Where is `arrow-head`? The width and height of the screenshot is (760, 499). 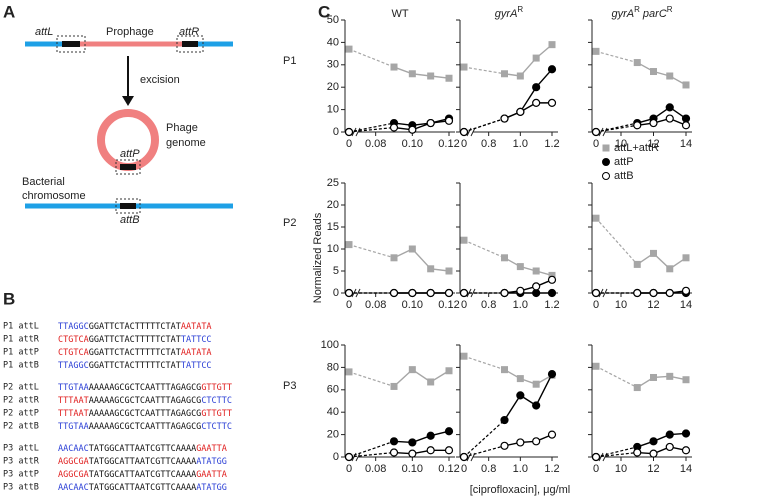
arrow-head is located at coordinates (128, 101).